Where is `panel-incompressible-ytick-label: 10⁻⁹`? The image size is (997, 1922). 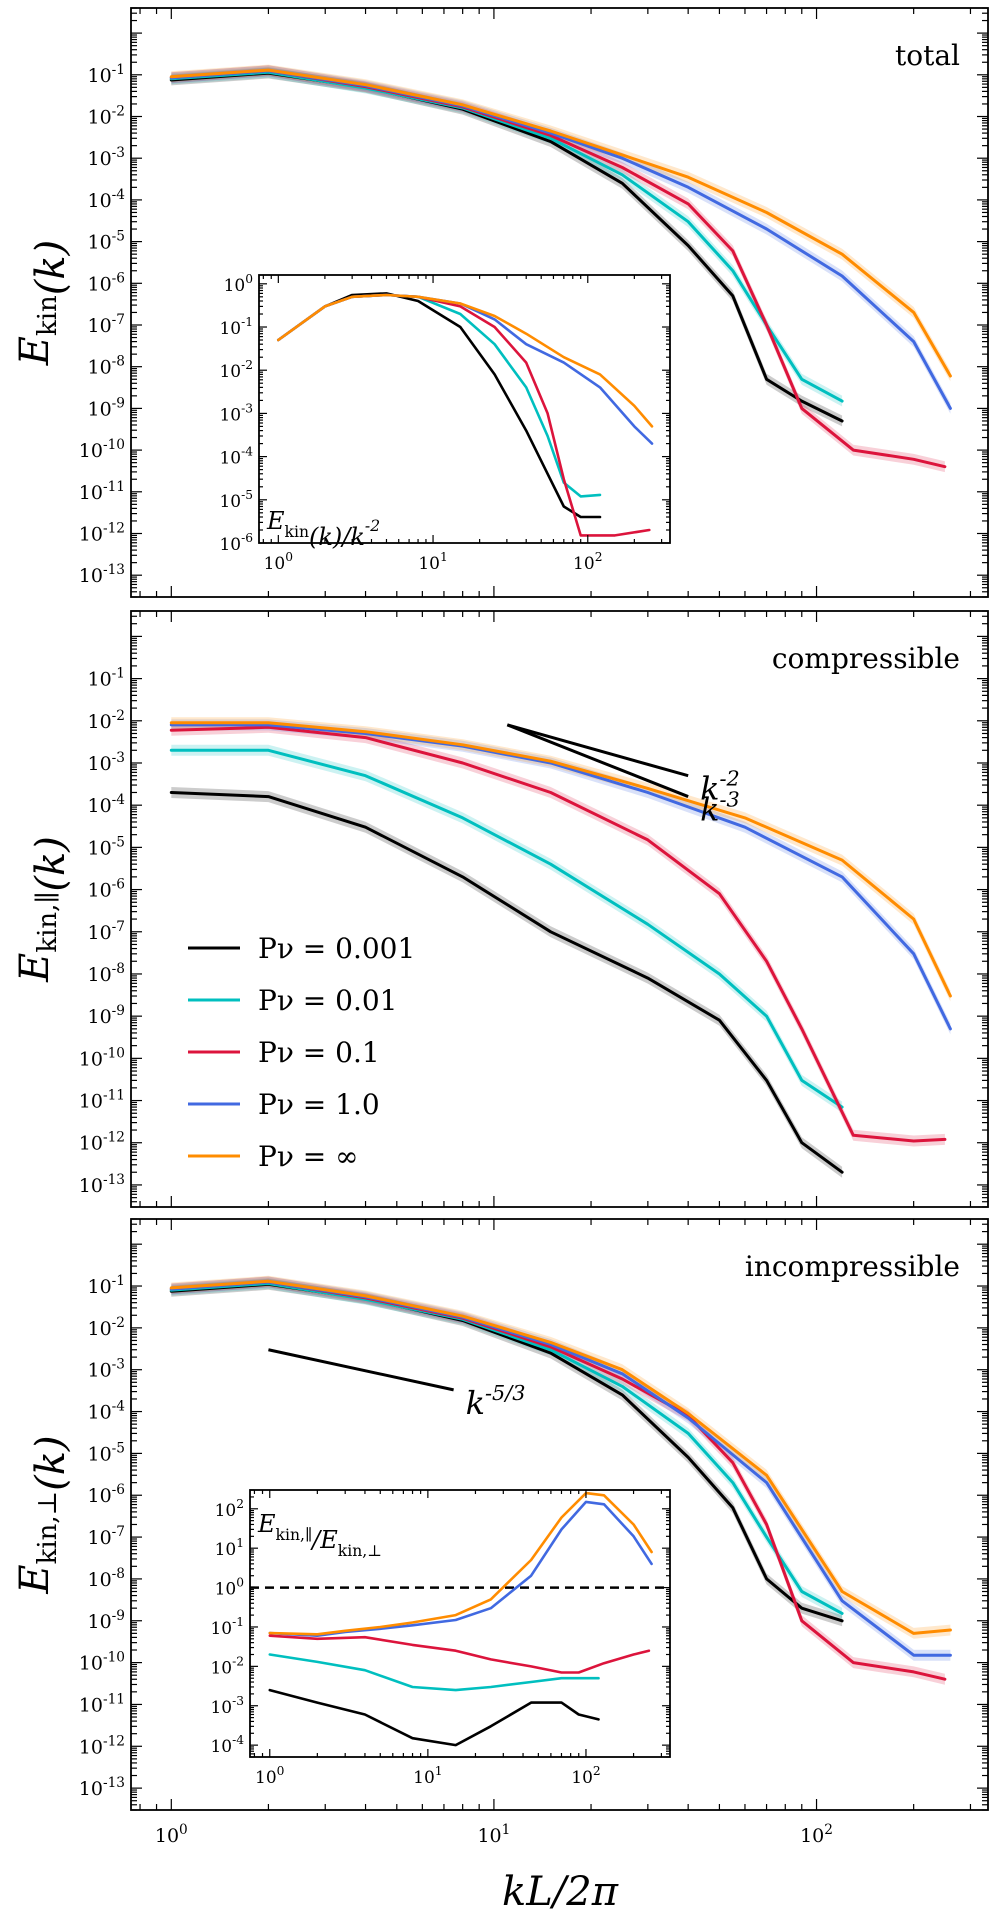
panel-incompressible-ytick-label: 10⁻⁹ is located at coordinates (106, 1620).